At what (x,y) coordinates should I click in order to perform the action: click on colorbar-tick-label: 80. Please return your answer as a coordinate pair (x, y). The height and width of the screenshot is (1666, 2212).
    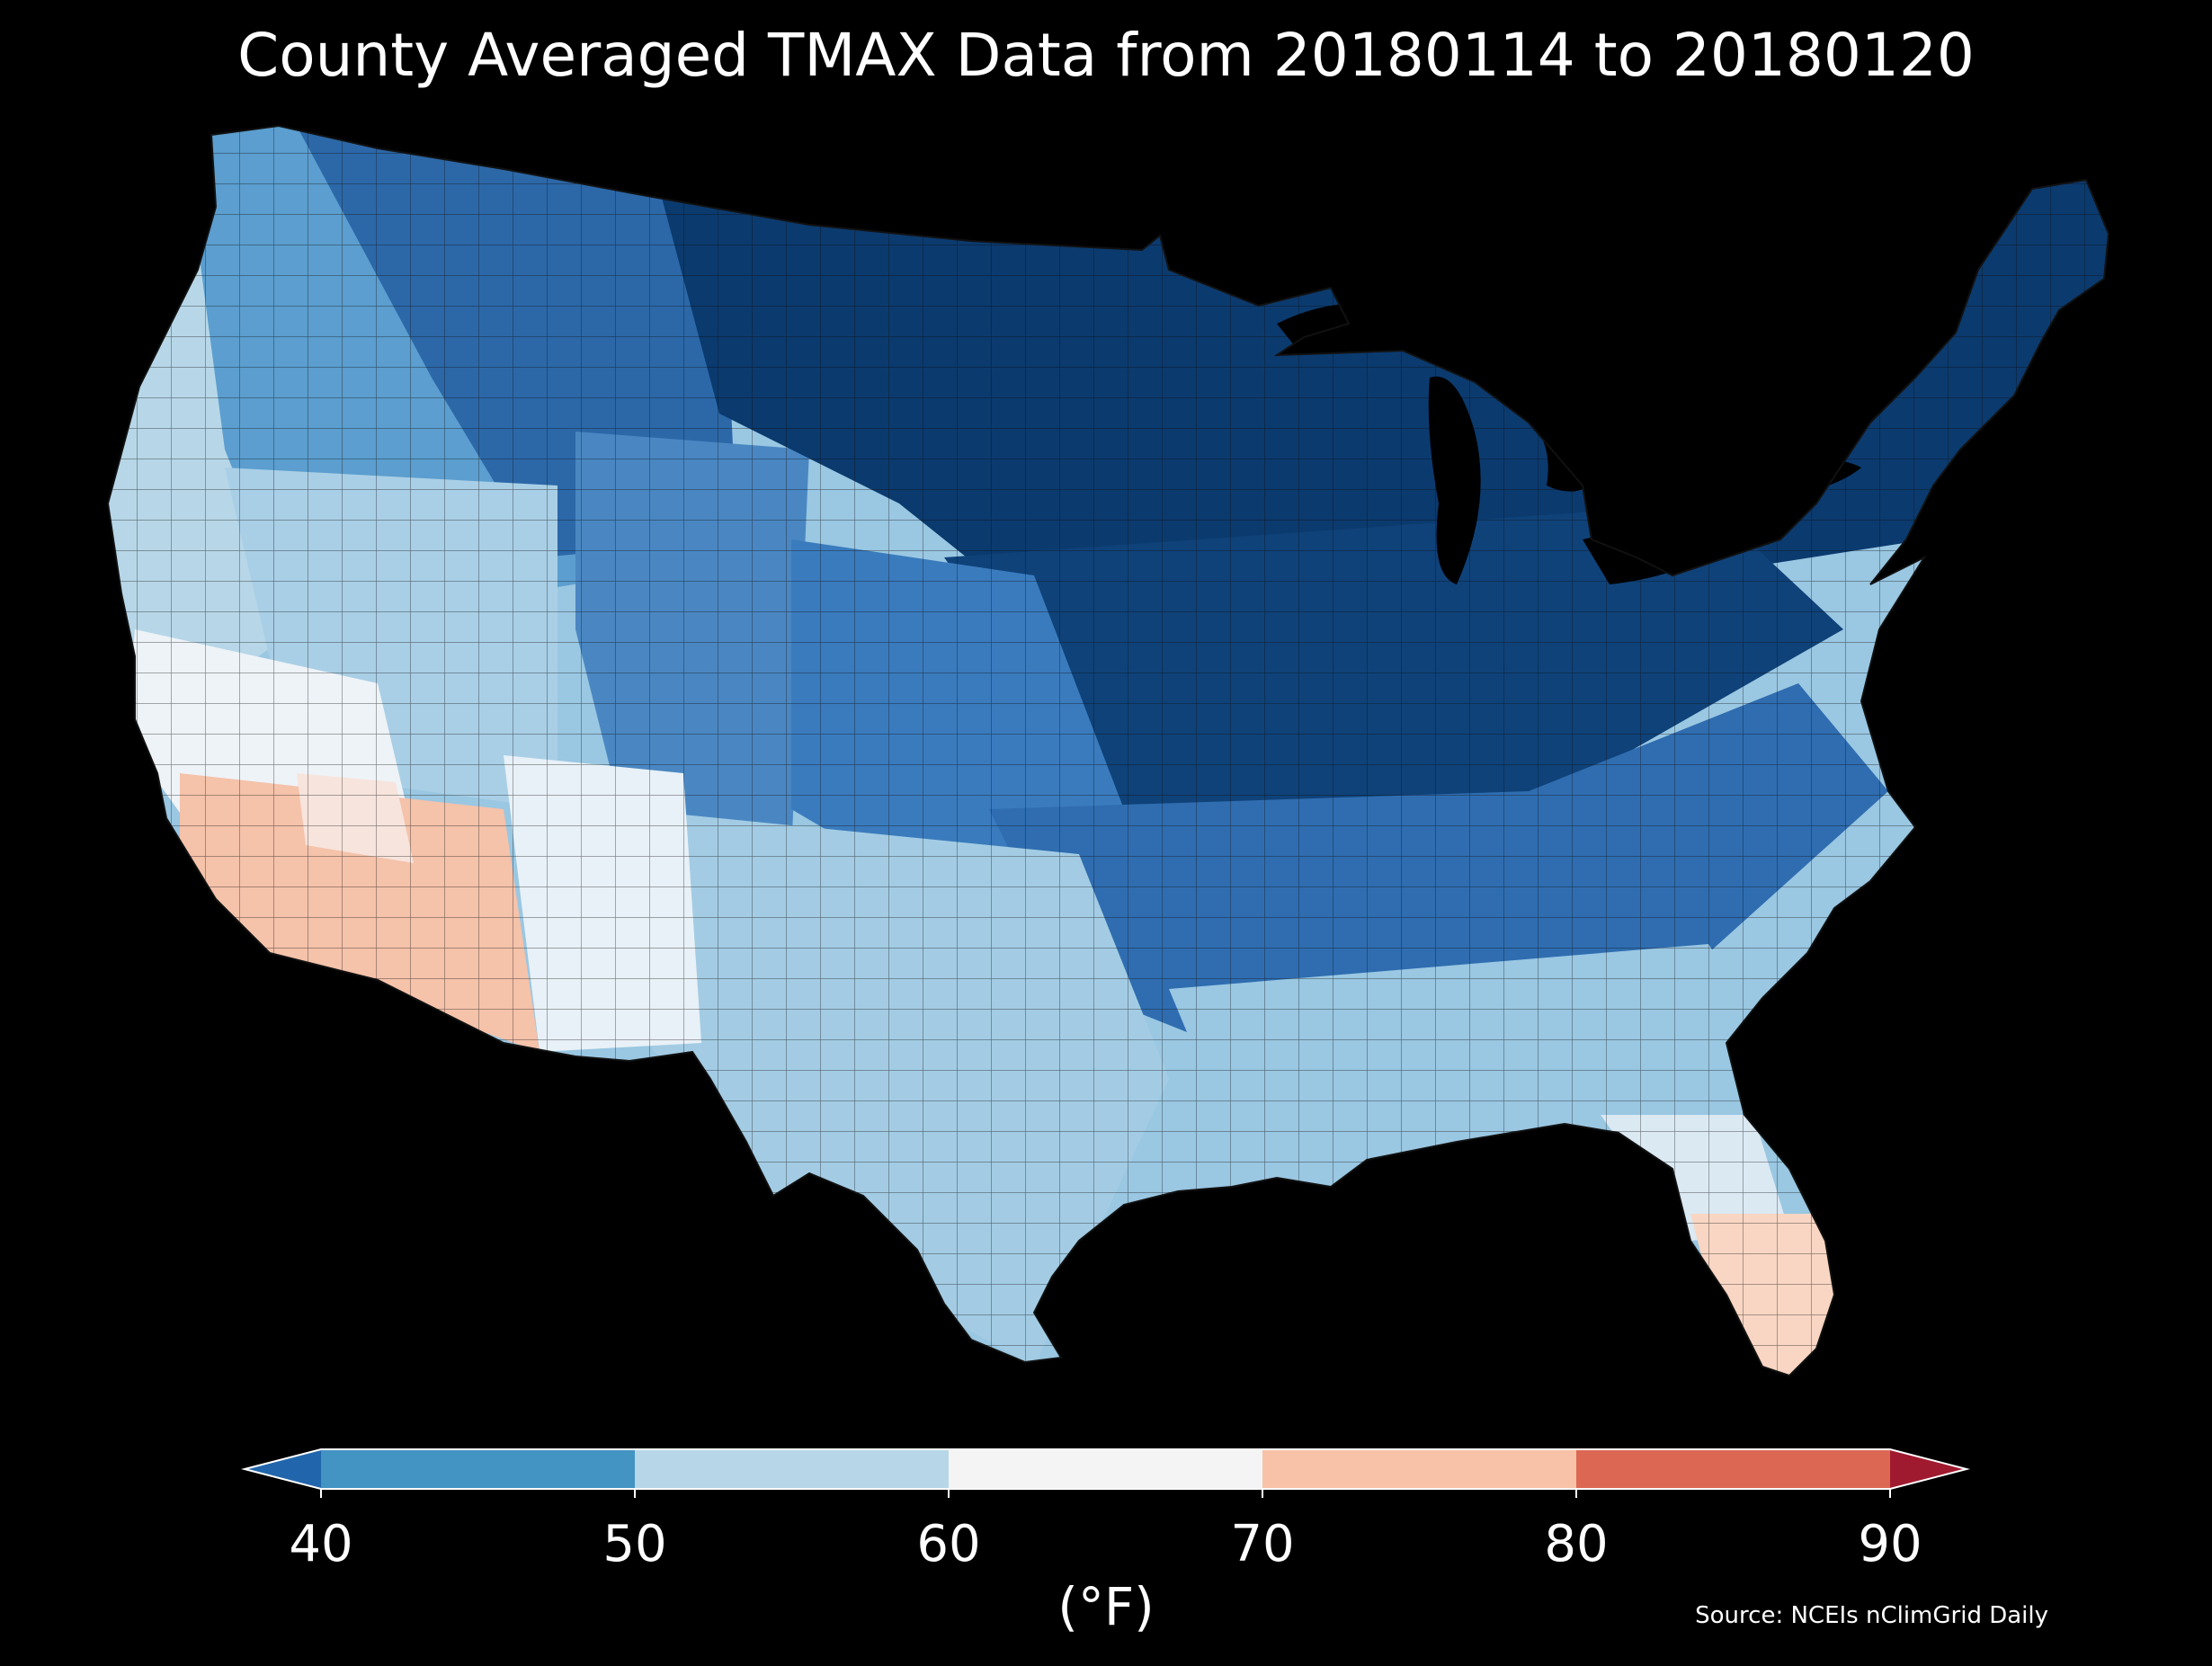
    Looking at the image, I should click on (1576, 1544).